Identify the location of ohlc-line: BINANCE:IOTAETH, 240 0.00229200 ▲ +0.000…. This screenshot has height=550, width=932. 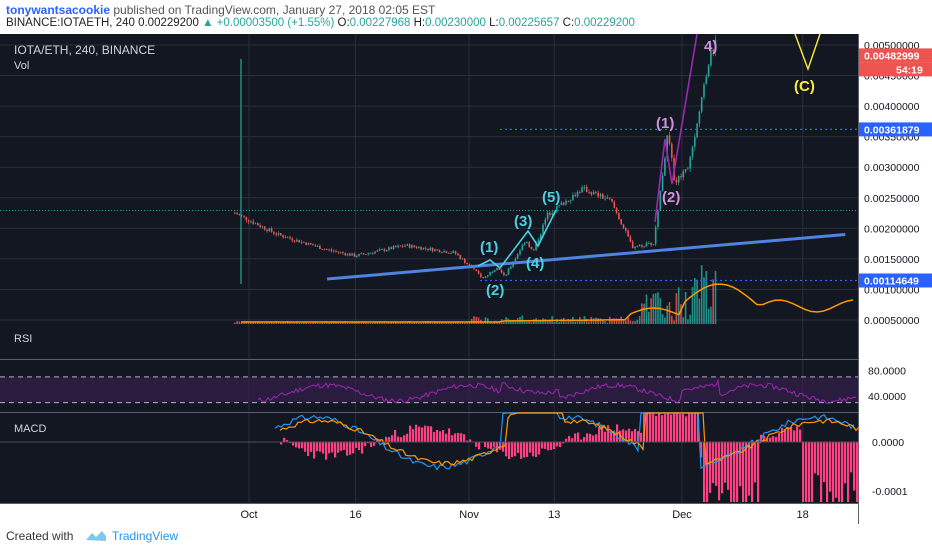
(320, 23).